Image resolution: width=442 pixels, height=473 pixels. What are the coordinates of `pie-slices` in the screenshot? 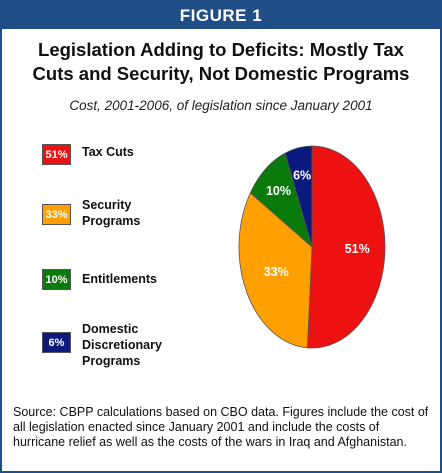 It's located at (312, 247).